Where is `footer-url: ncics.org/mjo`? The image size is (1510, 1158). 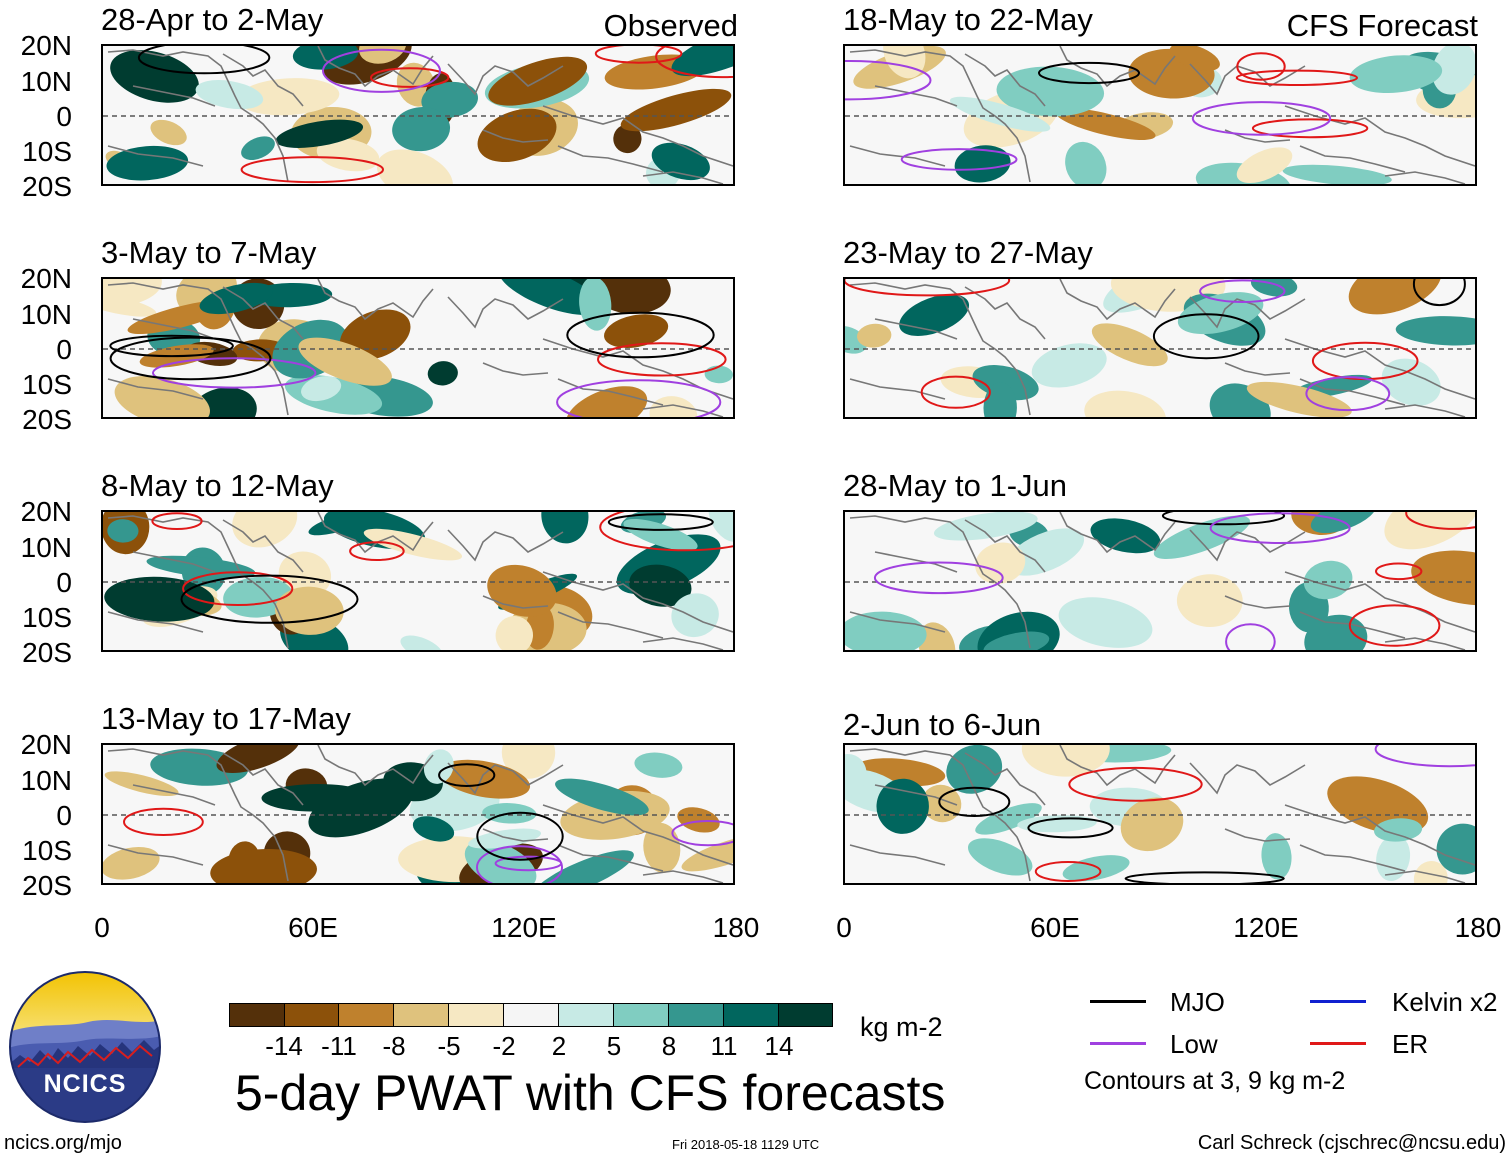
footer-url: ncics.org/mjo is located at coordinates (63, 1143).